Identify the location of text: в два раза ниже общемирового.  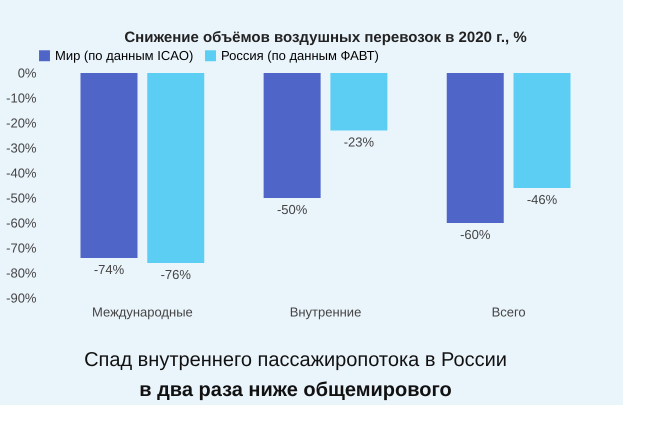
(295, 390).